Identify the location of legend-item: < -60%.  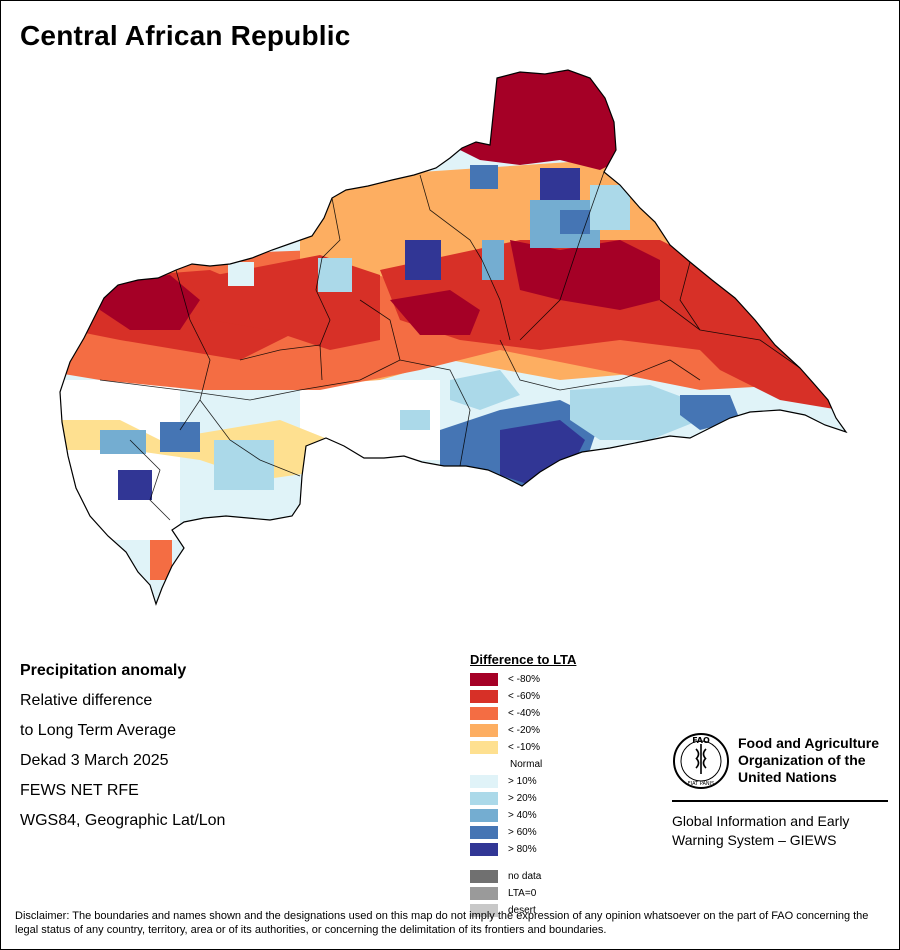
(523, 696).